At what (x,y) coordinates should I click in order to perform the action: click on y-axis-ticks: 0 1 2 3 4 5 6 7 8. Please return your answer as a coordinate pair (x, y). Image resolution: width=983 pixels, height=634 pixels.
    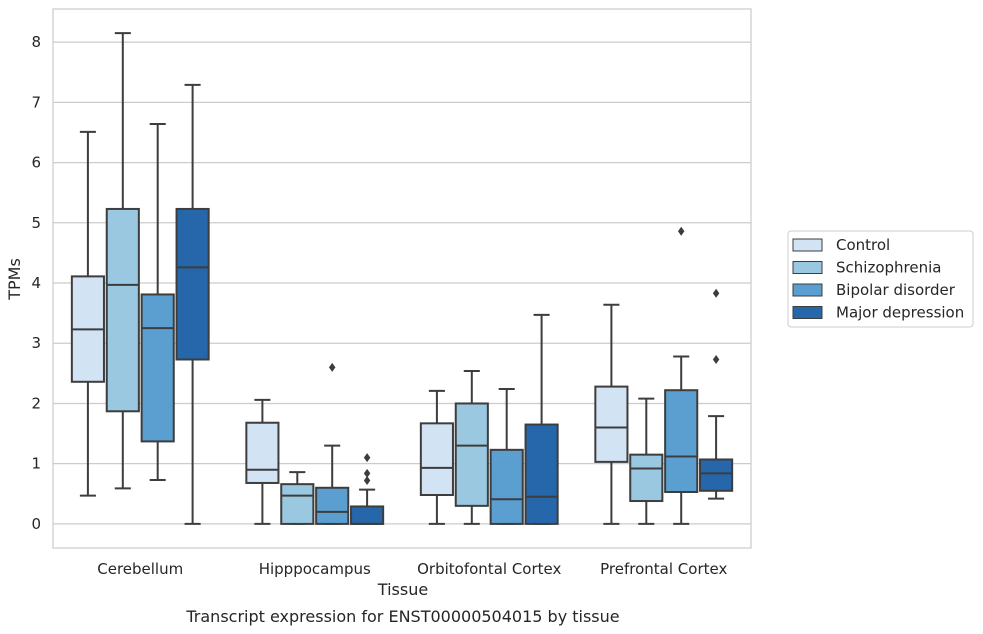
    Looking at the image, I should click on (36, 283).